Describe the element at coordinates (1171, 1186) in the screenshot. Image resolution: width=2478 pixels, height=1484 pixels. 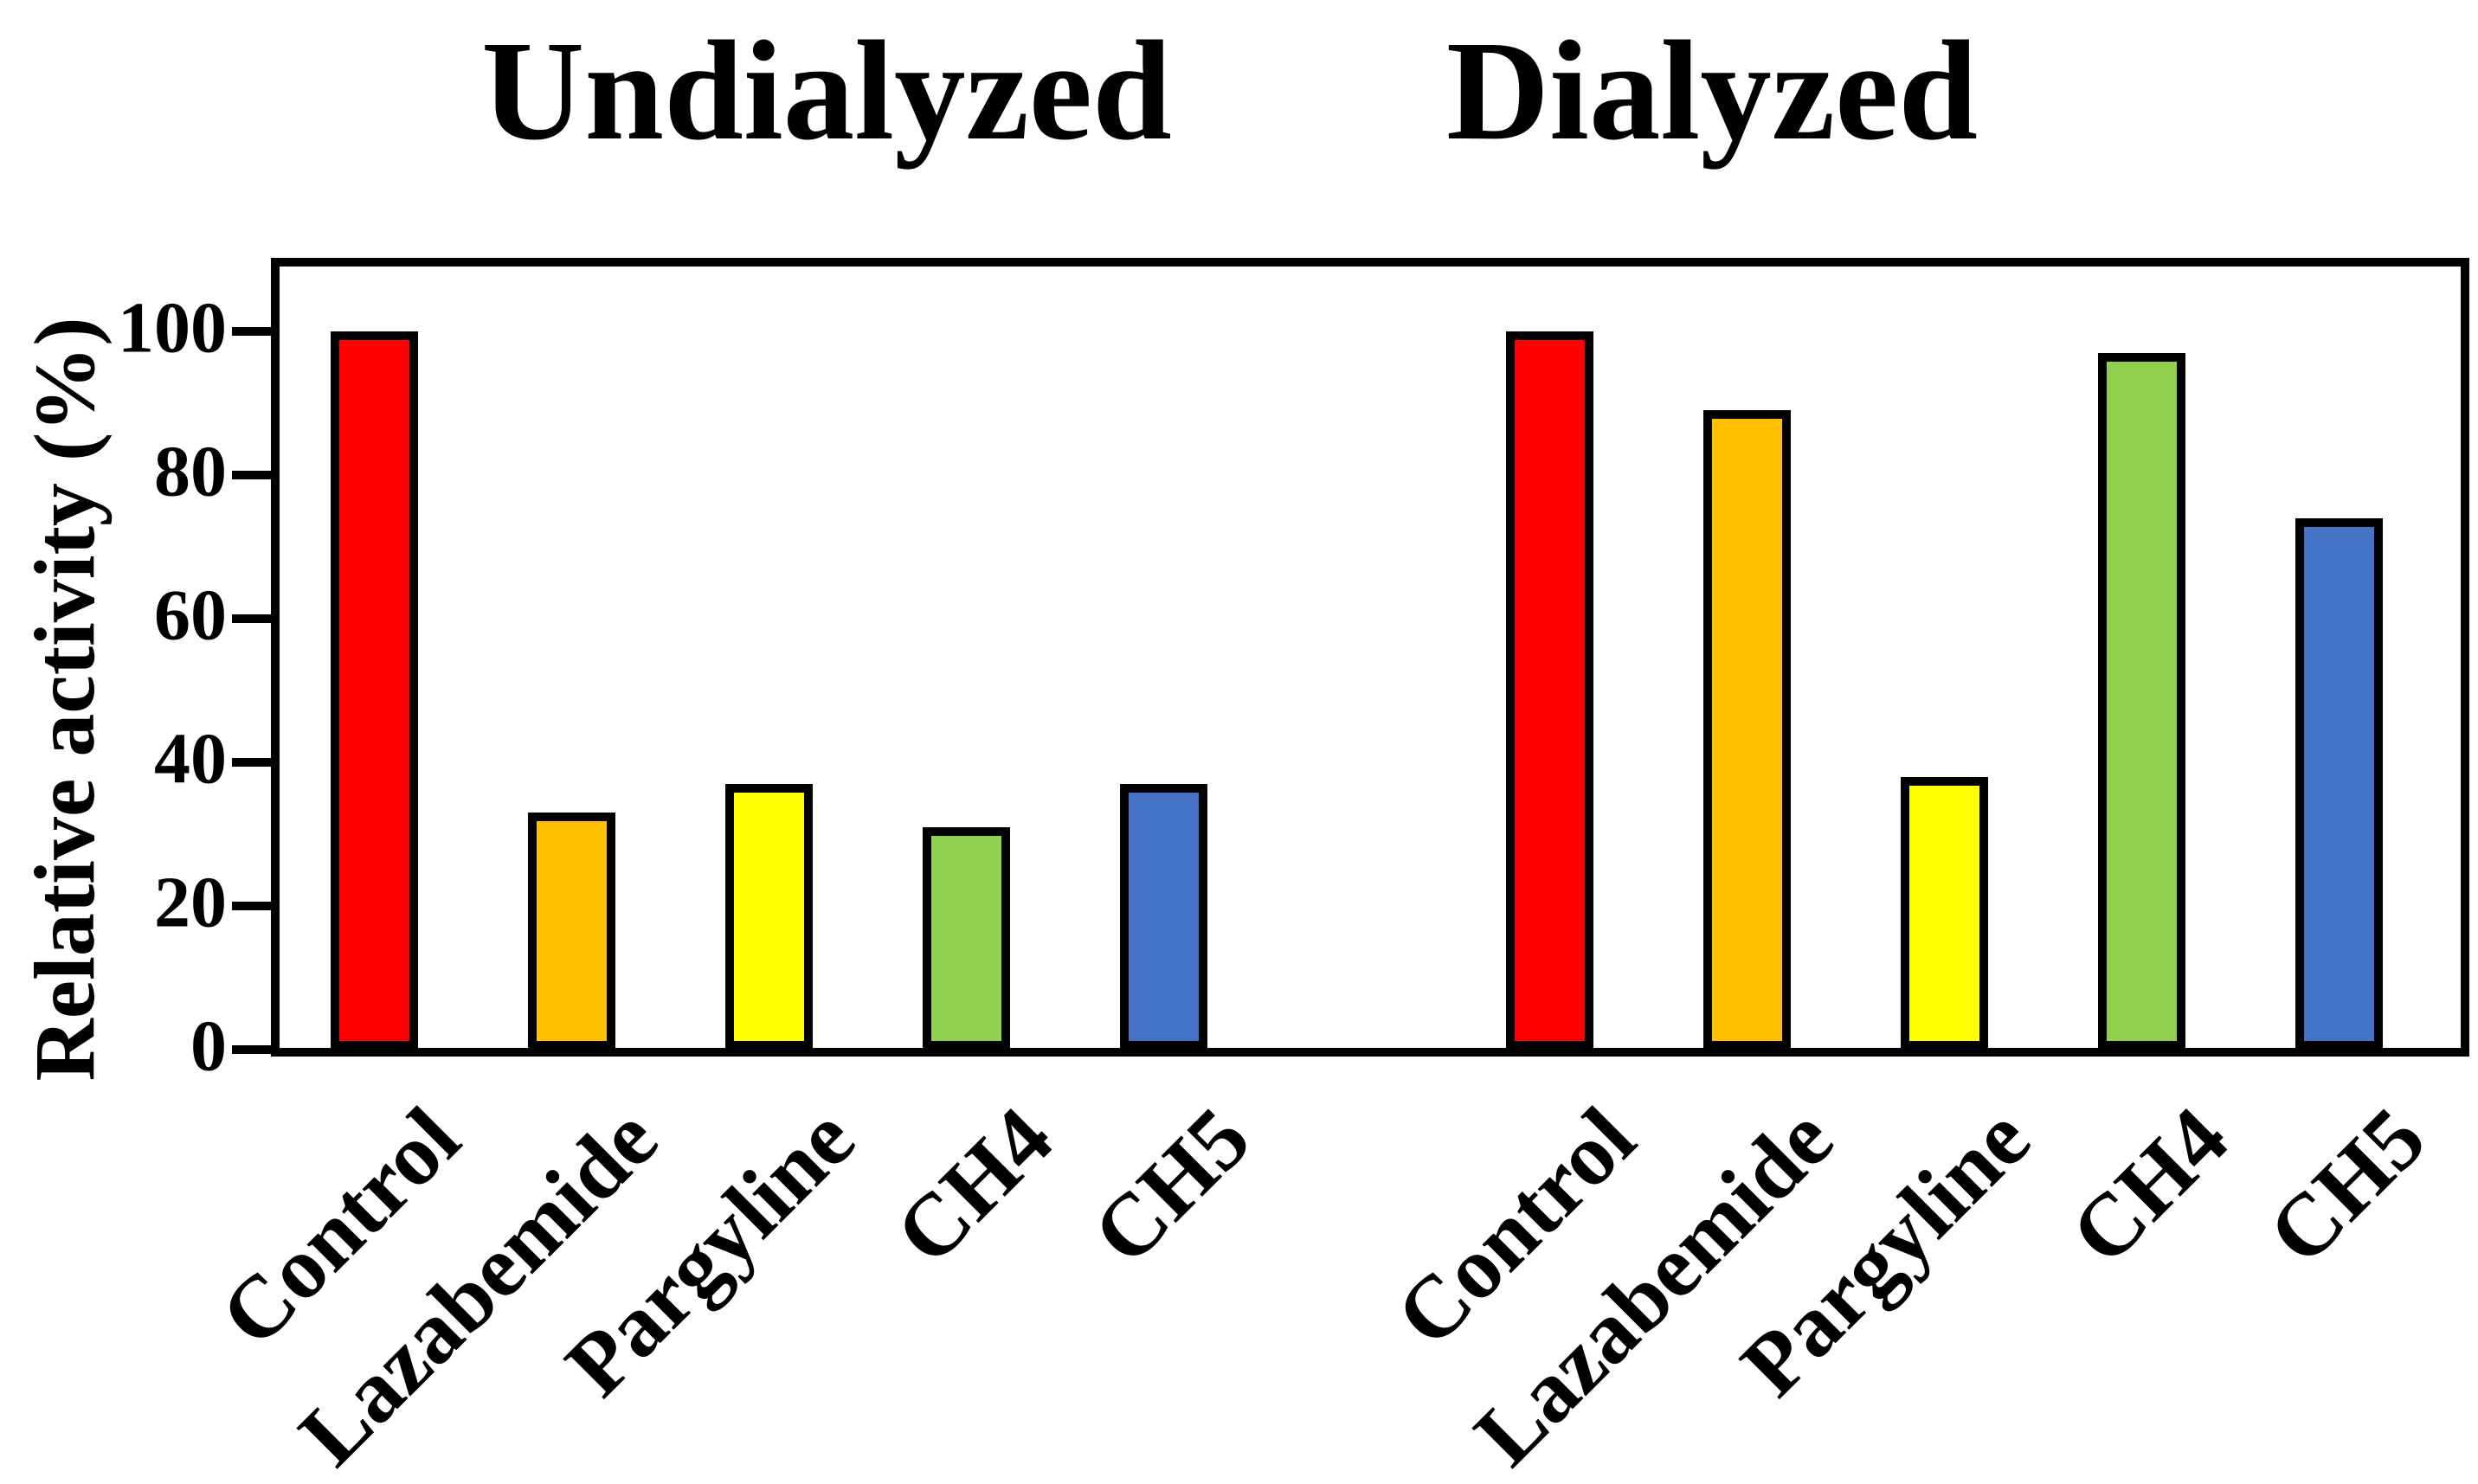
I see `x-tick-label-undialyzed-ch5: CH5` at that location.